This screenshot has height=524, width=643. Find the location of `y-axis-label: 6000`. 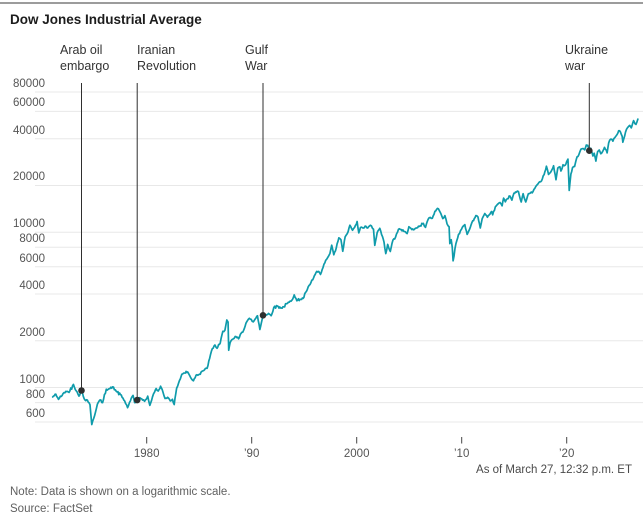

y-axis-label: 6000 is located at coordinates (32, 258).